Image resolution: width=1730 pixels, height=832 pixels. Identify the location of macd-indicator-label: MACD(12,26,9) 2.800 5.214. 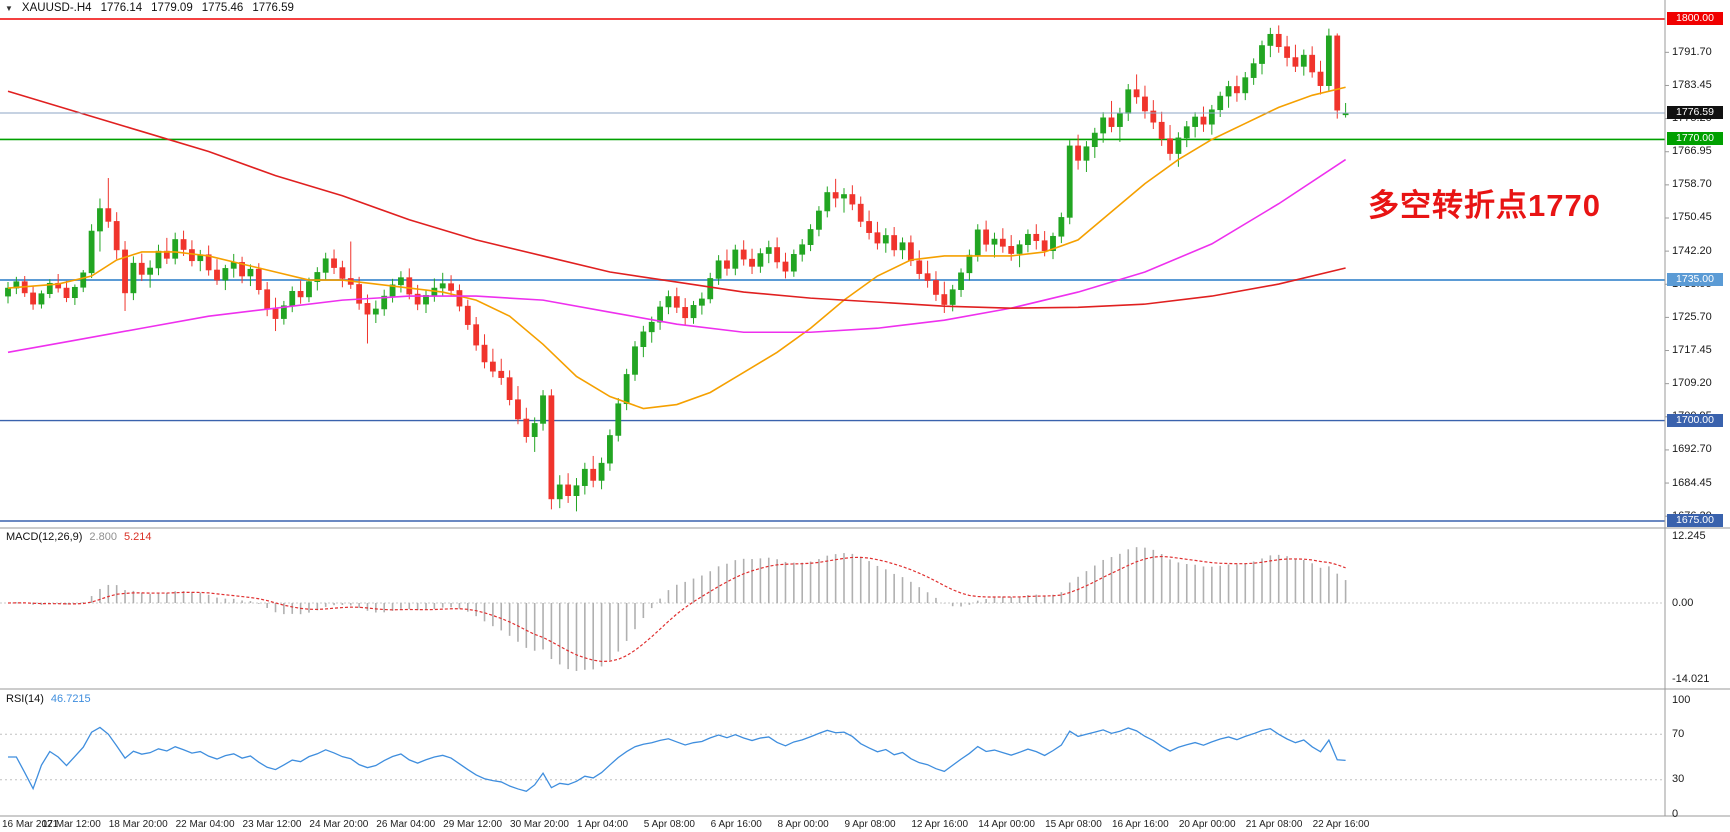
(78, 537).